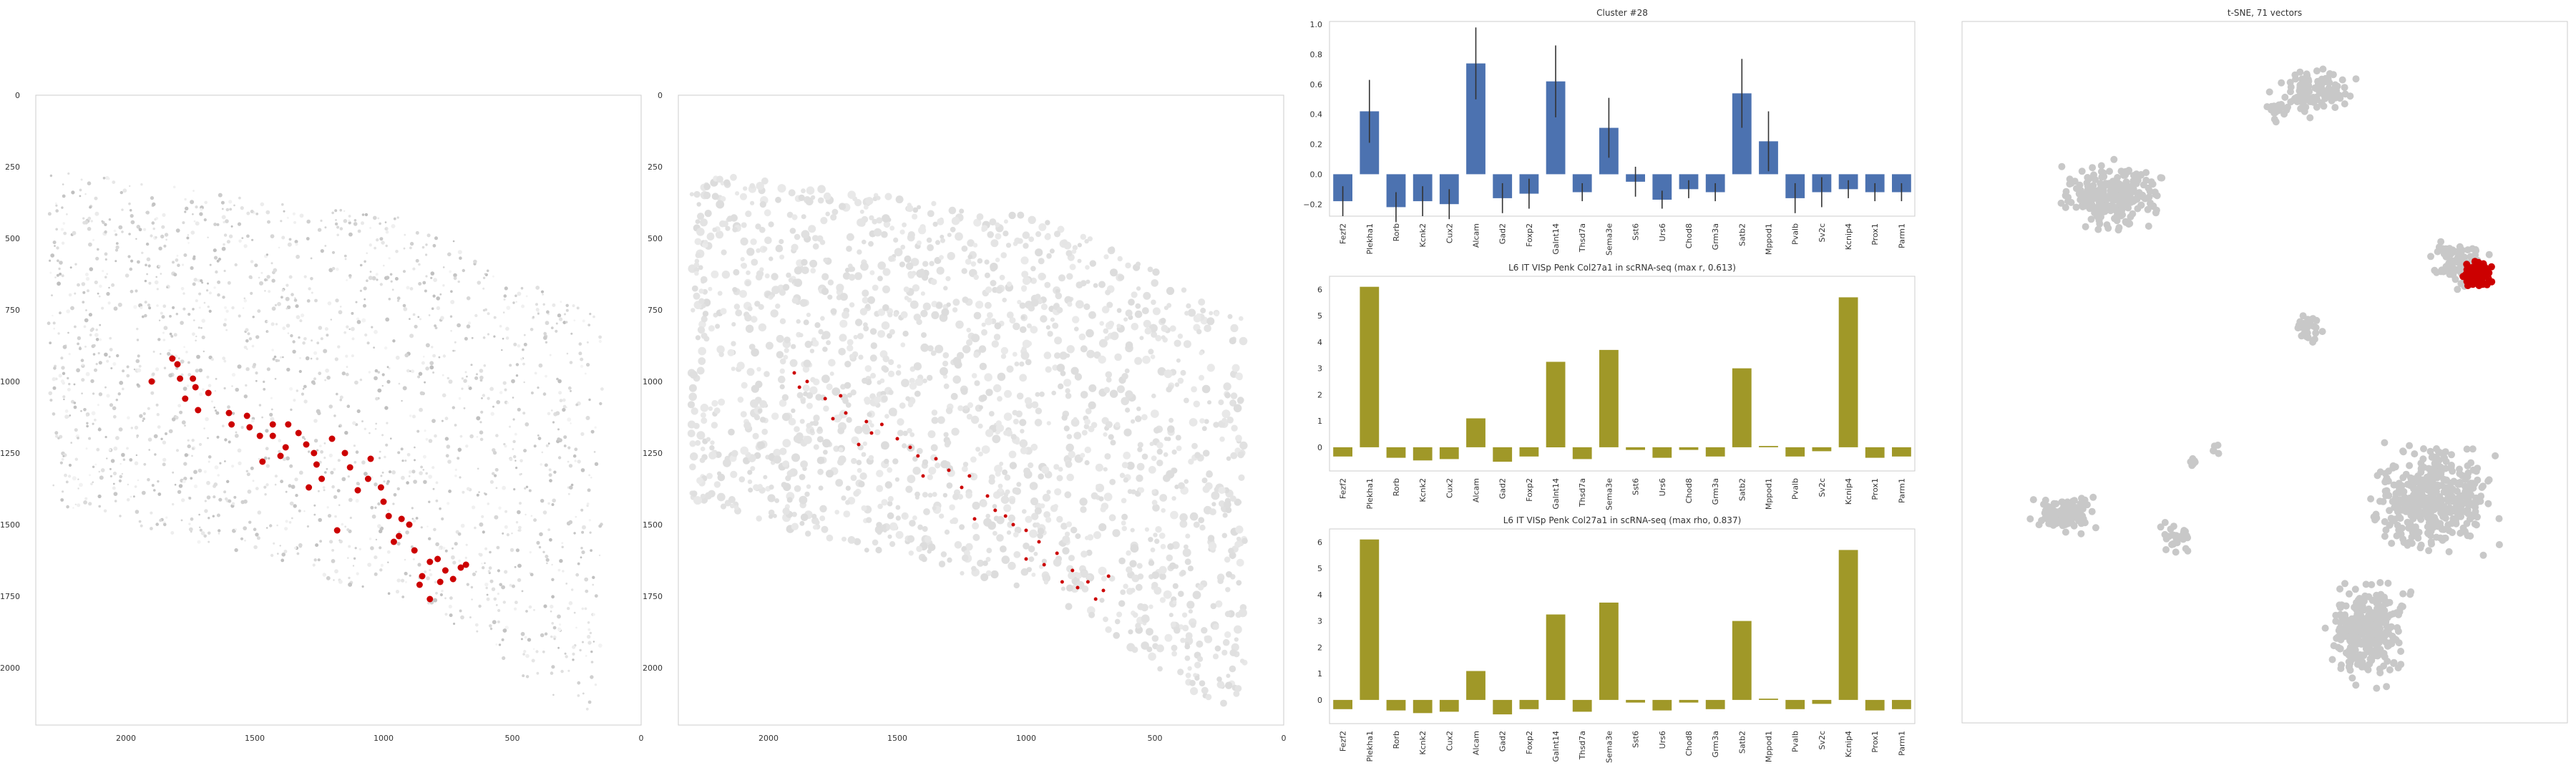  I want to click on y-tick-label: 0.4, so click(1316, 115).